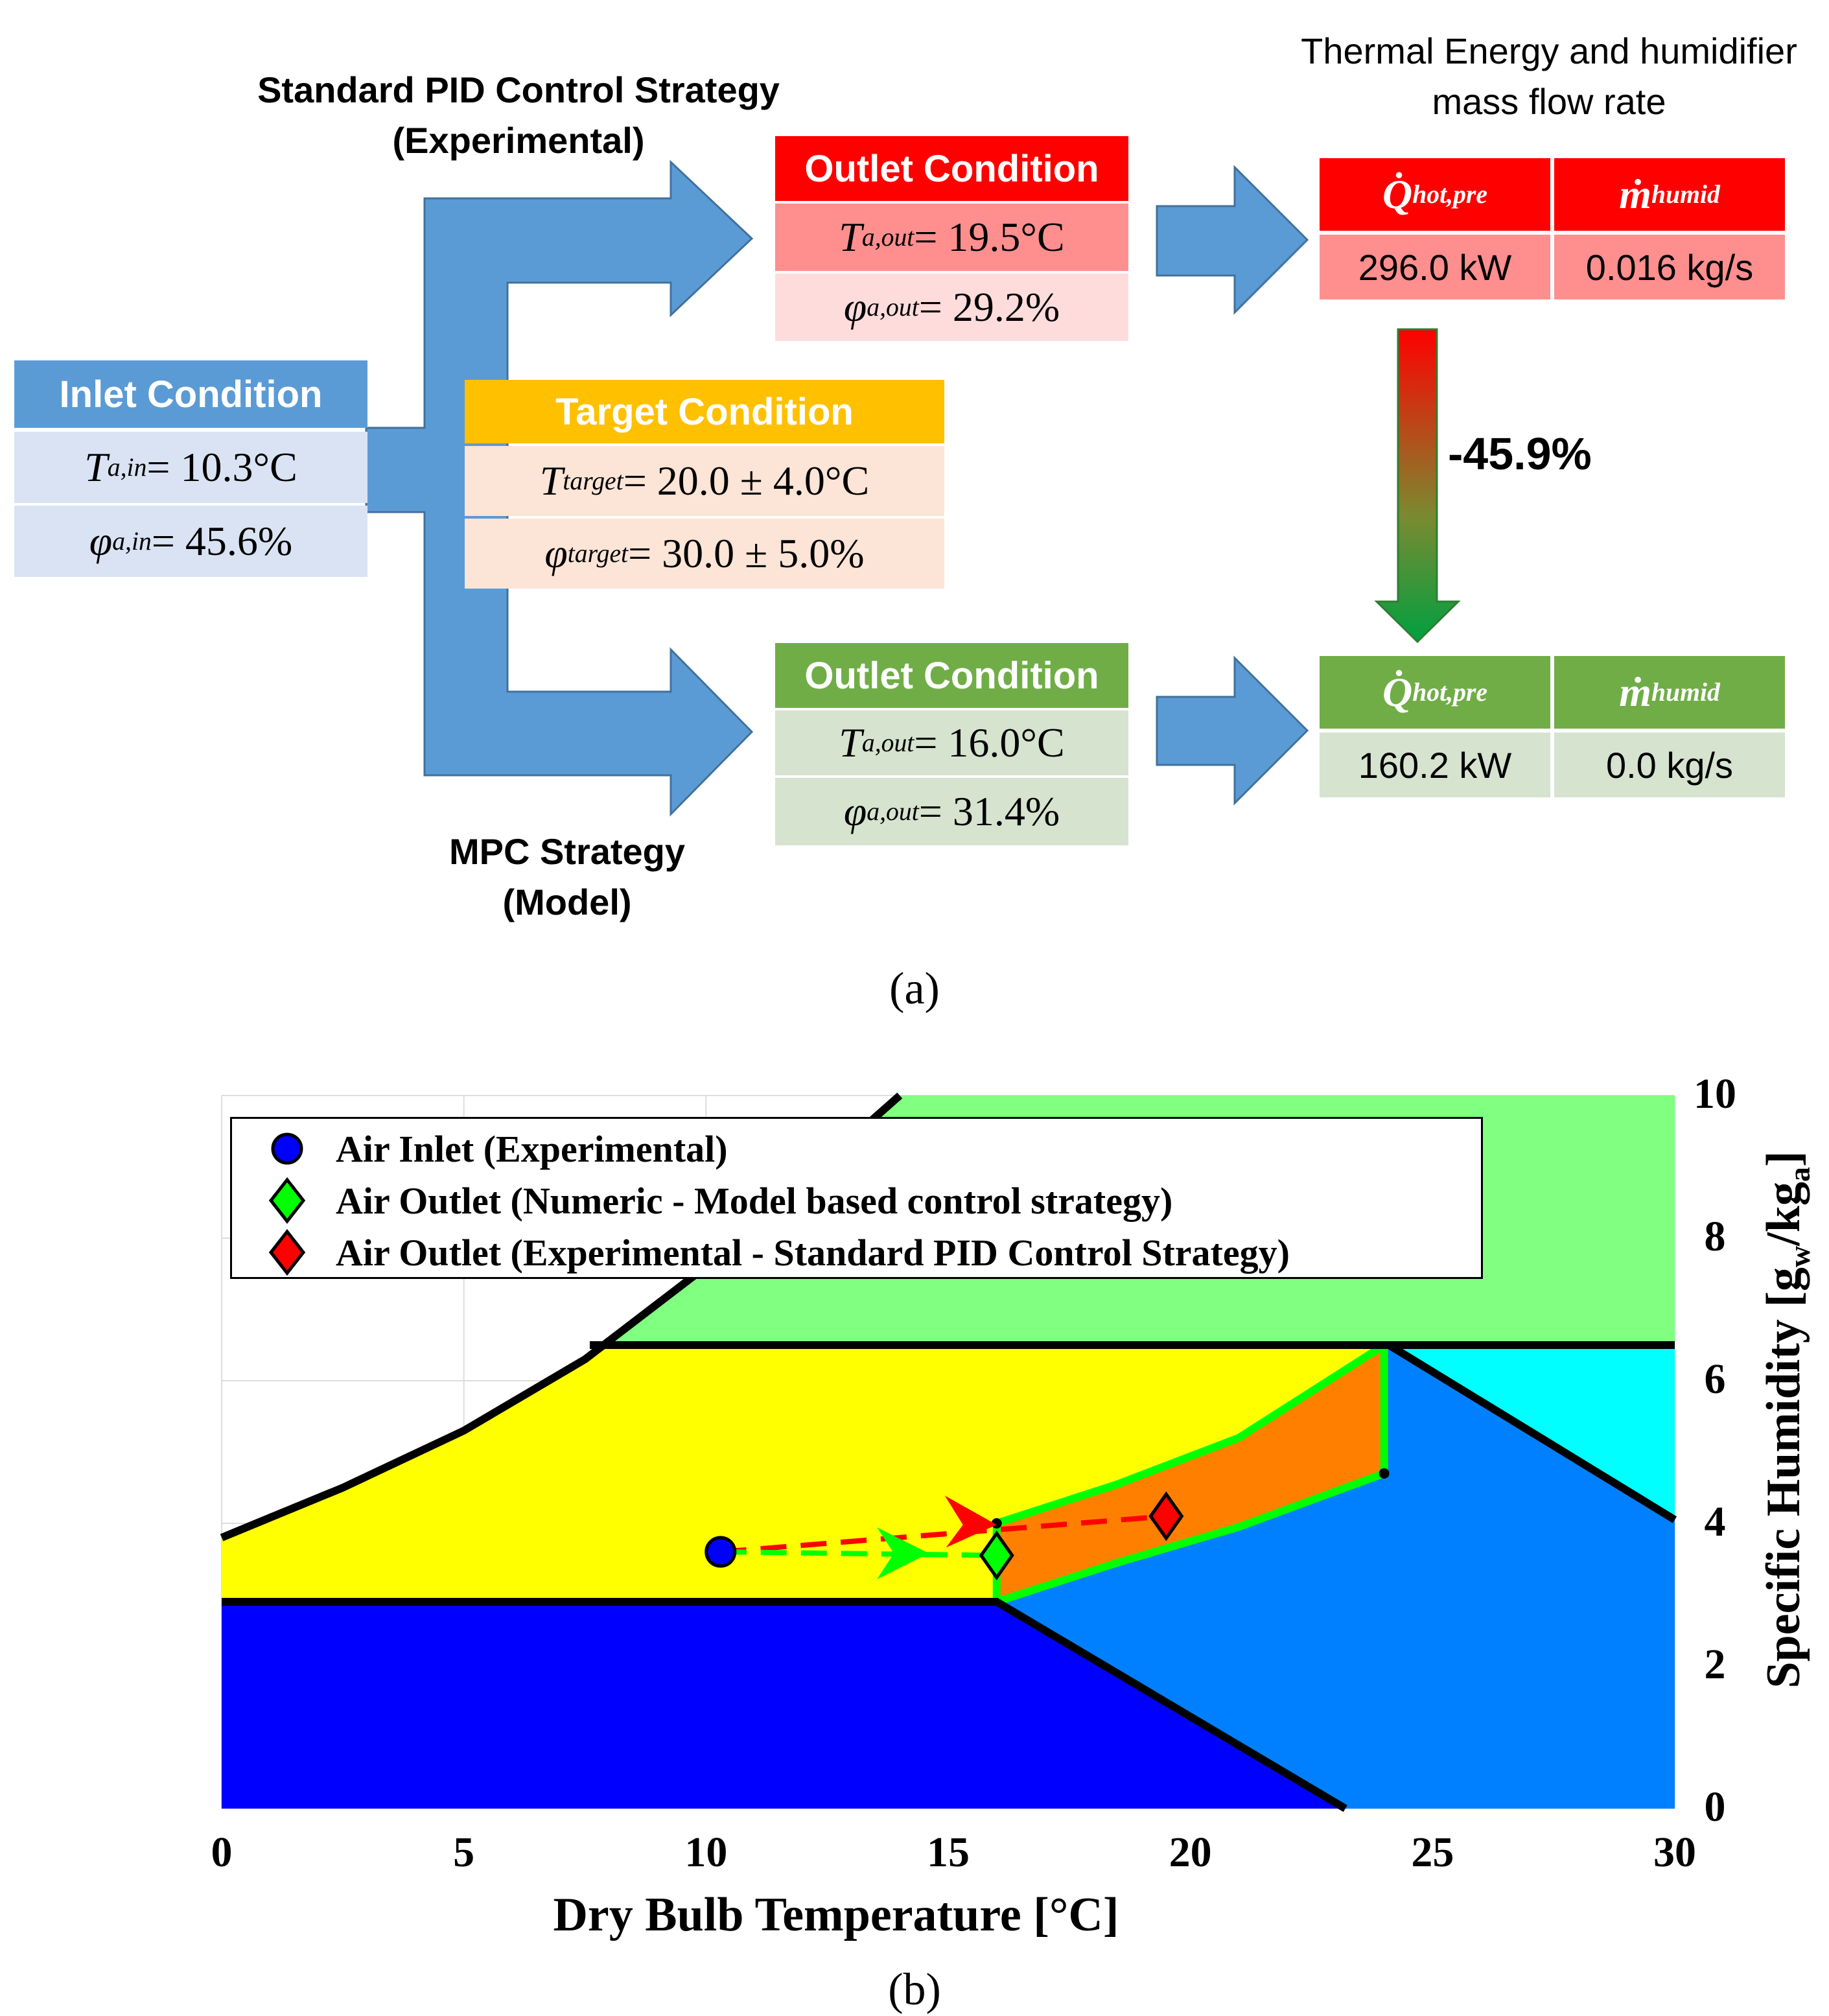 This screenshot has height=2016, width=1829. I want to click on x-tick-label: 20, so click(1190, 1853).